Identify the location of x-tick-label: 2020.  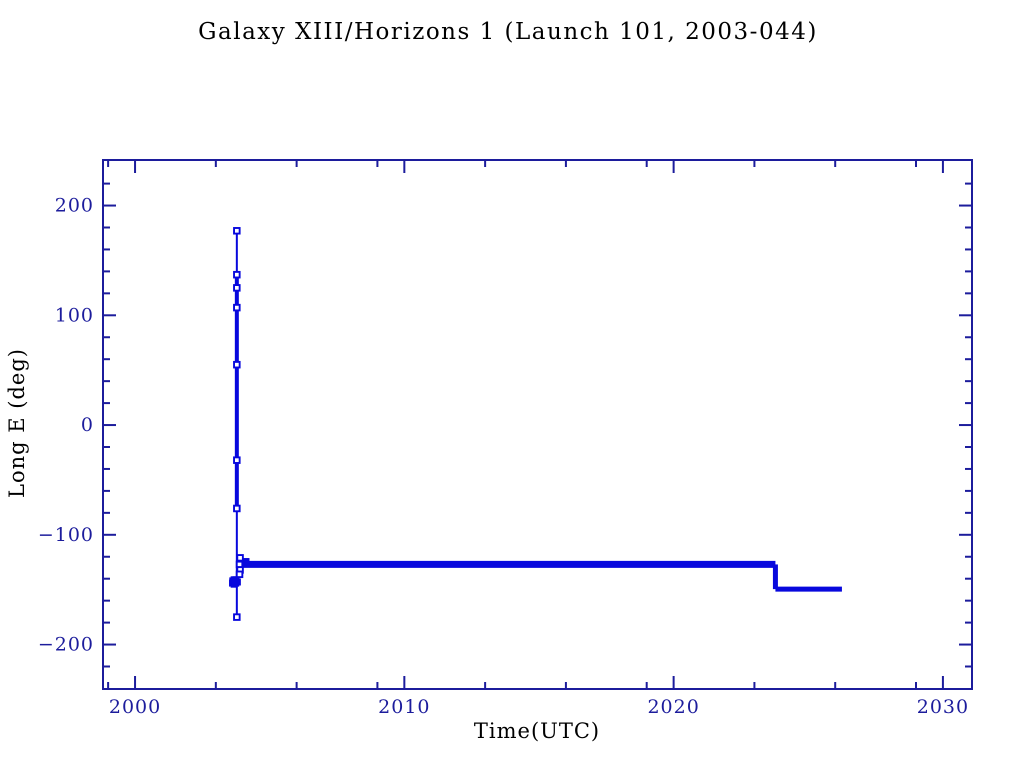
(673, 707).